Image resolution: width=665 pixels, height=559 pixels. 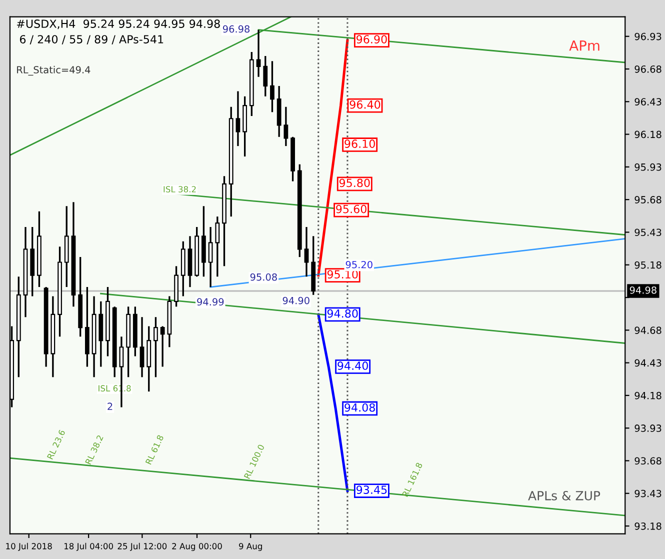 I want to click on annotation: 94.90, so click(x=296, y=300).